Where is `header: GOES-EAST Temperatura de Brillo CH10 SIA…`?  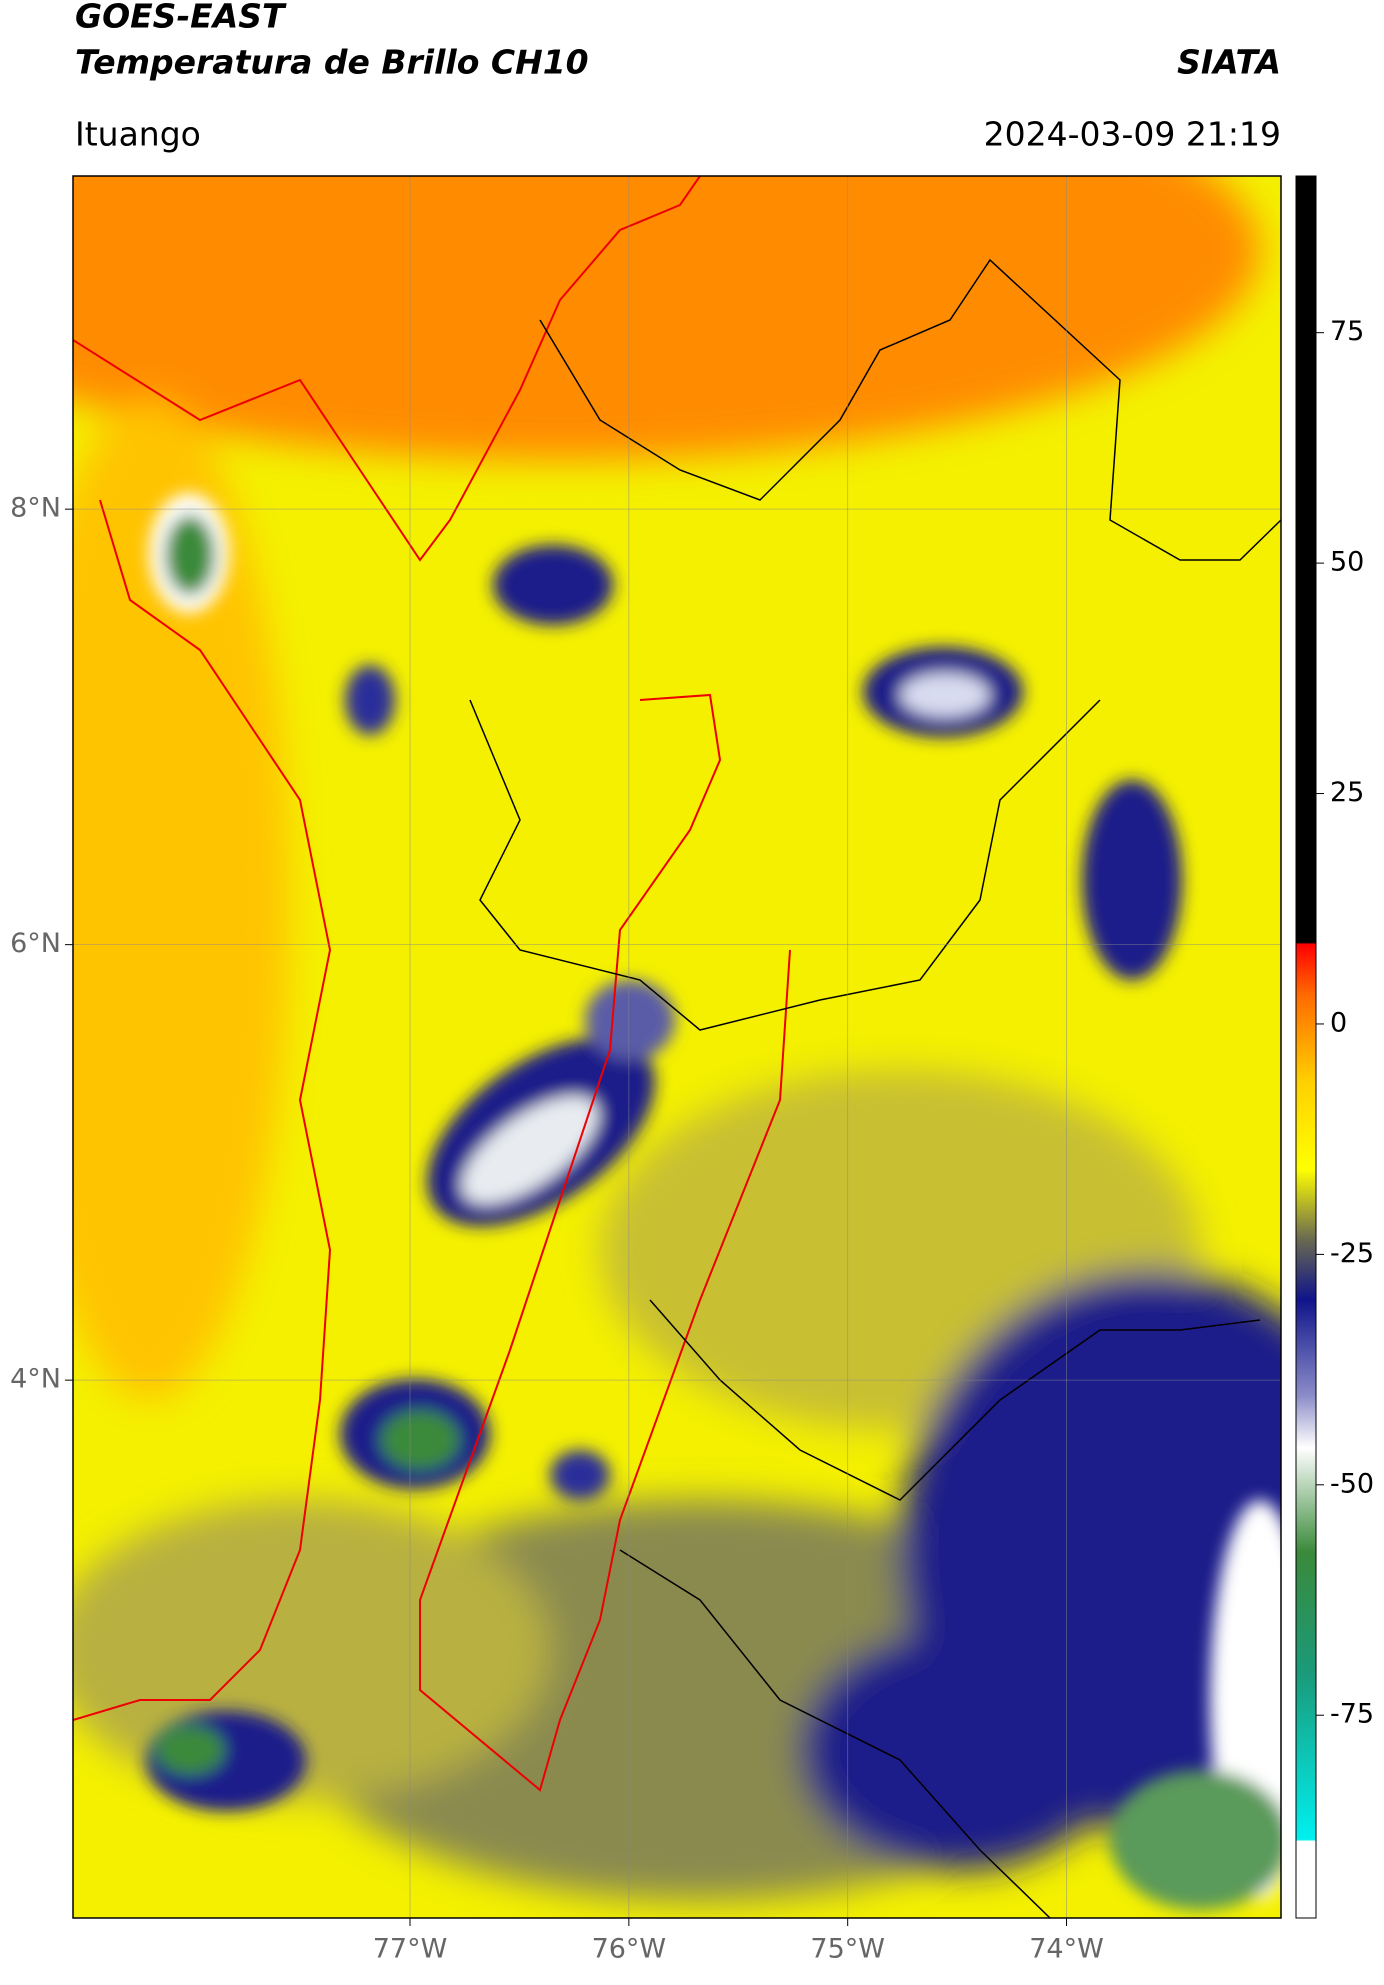
header: GOES-EAST Temperatura de Brillo CH10 SIA… is located at coordinates (678, 77).